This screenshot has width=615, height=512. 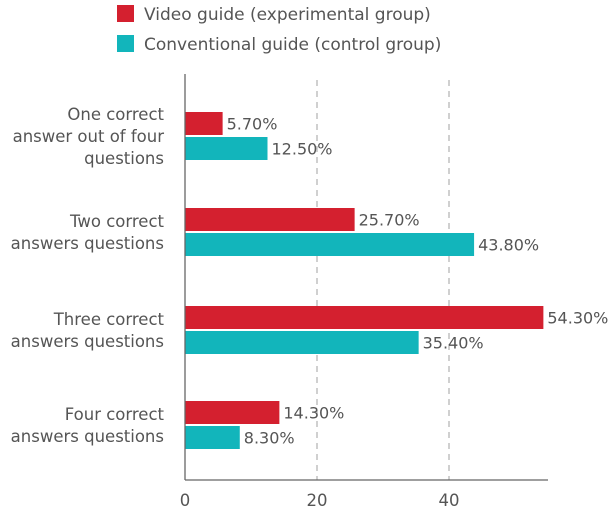 What do you see at coordinates (577, 318) in the screenshot?
I see `data-label-video-guide-3: 54.30%` at bounding box center [577, 318].